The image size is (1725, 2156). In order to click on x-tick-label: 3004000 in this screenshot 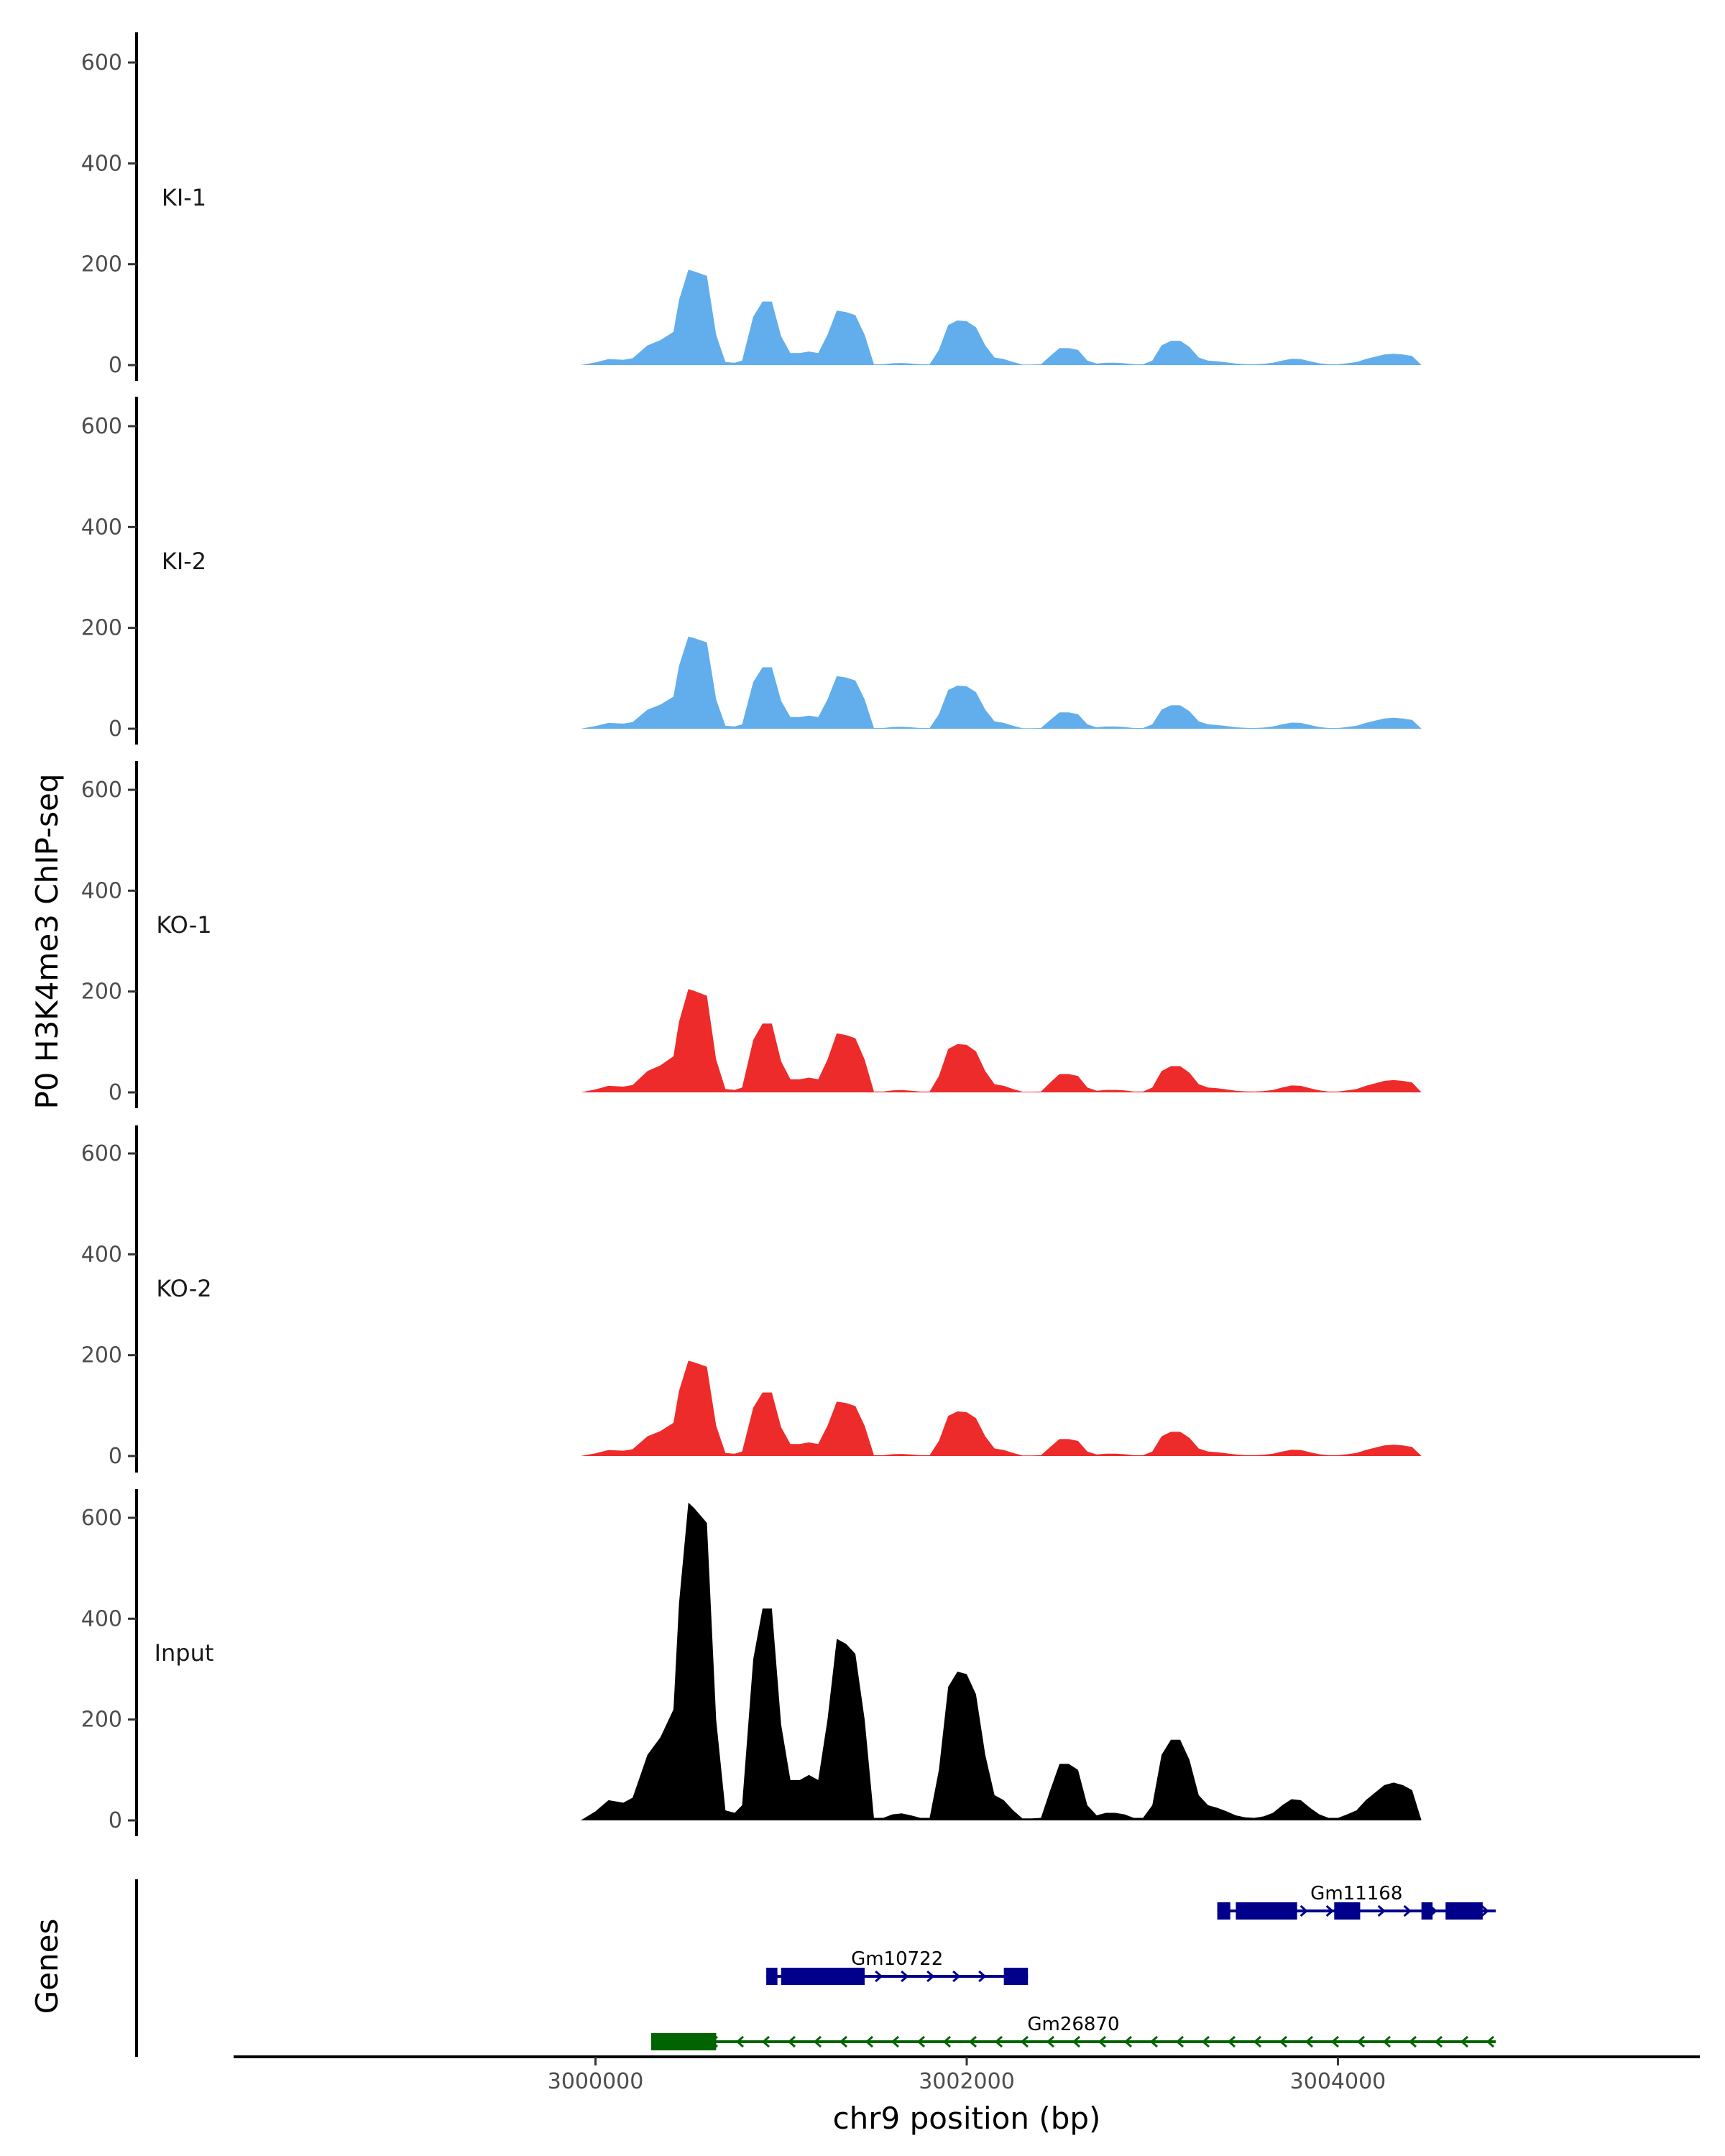, I will do `click(1338, 2082)`.